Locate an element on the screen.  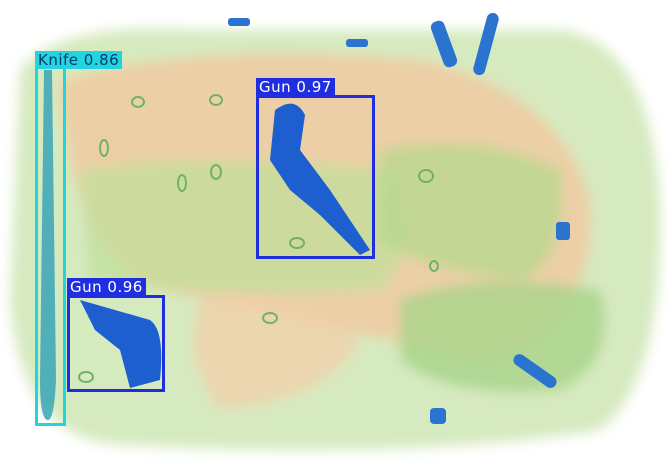
knife-detection-label: Knife 0.86 is located at coordinates (79, 60).